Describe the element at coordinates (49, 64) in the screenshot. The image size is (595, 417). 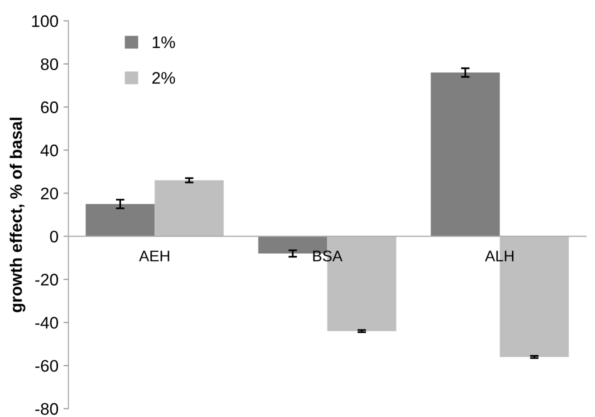
I see `y-tick-label: 80` at that location.